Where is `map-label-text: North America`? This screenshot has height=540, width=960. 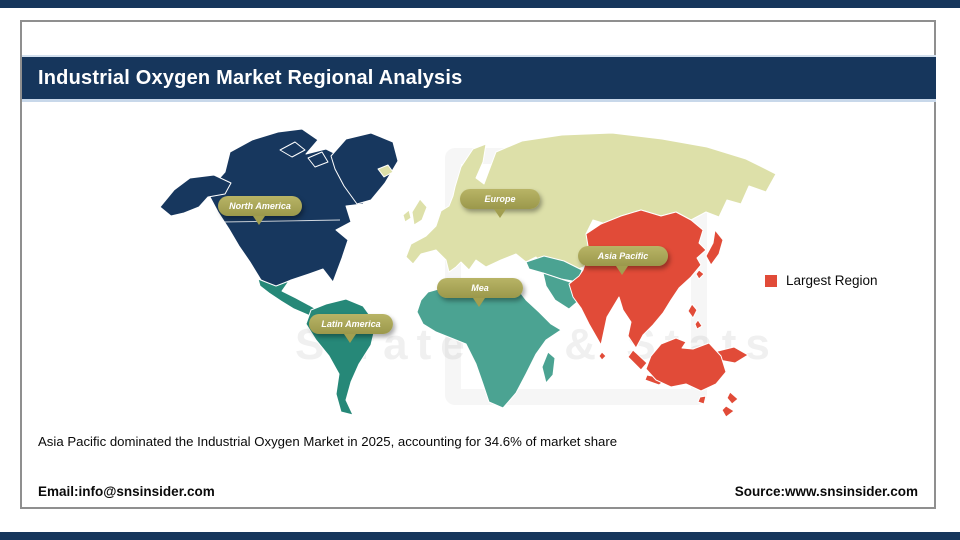
map-label-text: North America is located at coordinates (260, 206).